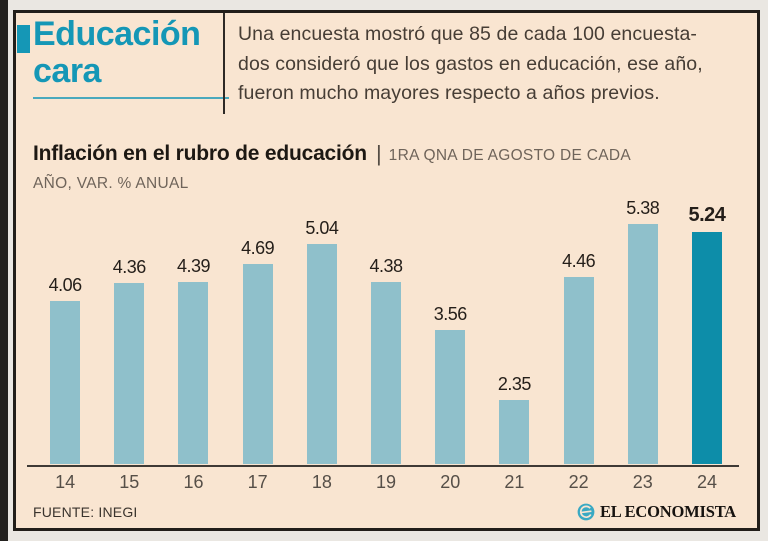 This screenshot has width=768, height=541. I want to click on bar-slot: 4.46, so click(579, 327).